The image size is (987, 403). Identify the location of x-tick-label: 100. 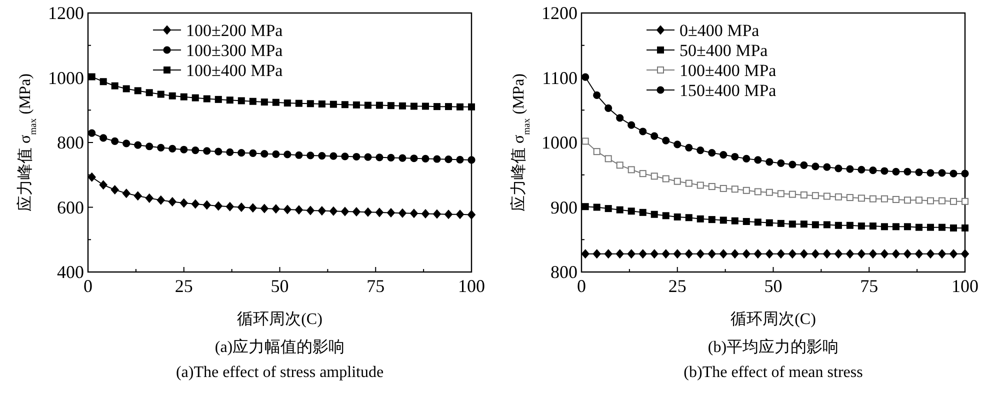
(471, 286).